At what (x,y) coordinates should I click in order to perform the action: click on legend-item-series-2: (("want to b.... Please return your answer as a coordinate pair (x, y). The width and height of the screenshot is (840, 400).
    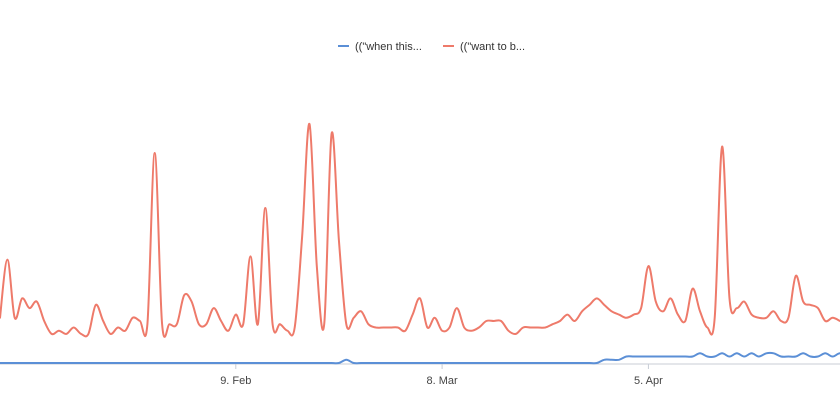
    Looking at the image, I should click on (484, 47).